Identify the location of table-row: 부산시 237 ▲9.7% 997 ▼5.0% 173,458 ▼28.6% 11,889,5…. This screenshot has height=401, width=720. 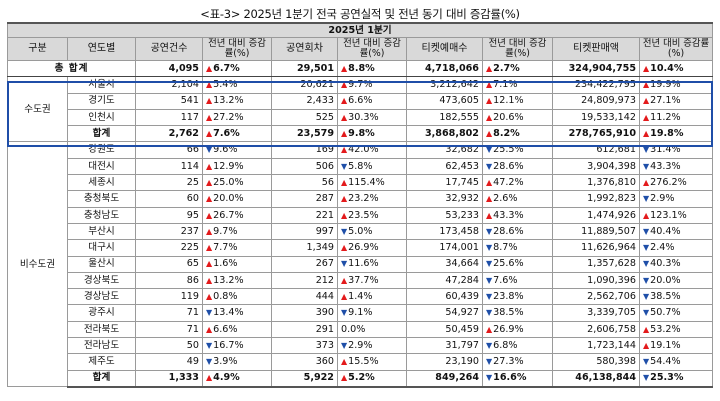
(361, 231).